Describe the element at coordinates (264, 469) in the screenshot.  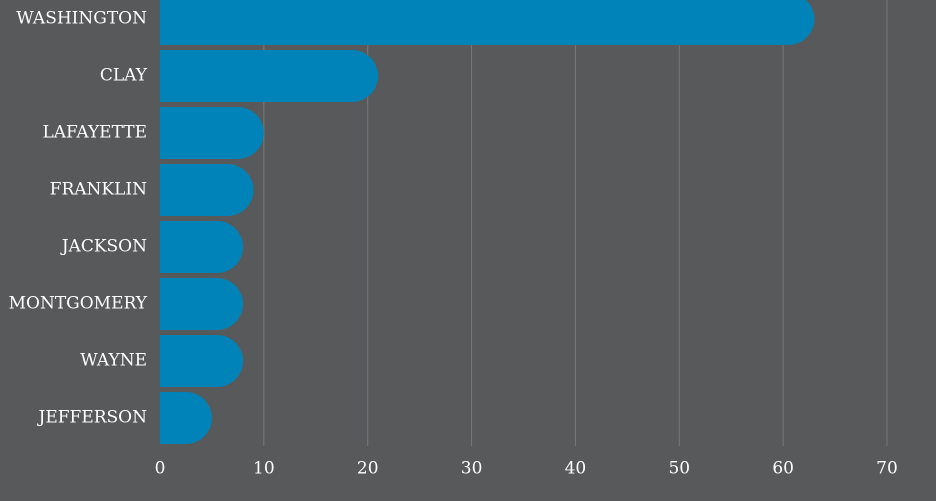
I see `x-tick-label-10: 10` at that location.